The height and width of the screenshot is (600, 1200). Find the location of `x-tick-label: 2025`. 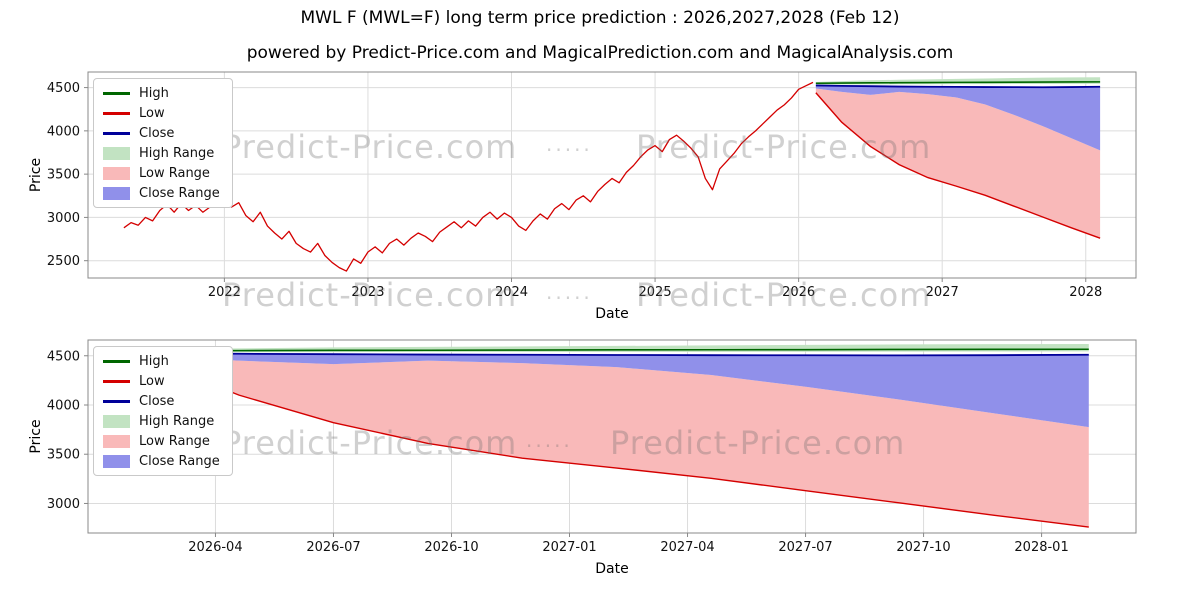

x-tick-label: 2025 is located at coordinates (655, 292).